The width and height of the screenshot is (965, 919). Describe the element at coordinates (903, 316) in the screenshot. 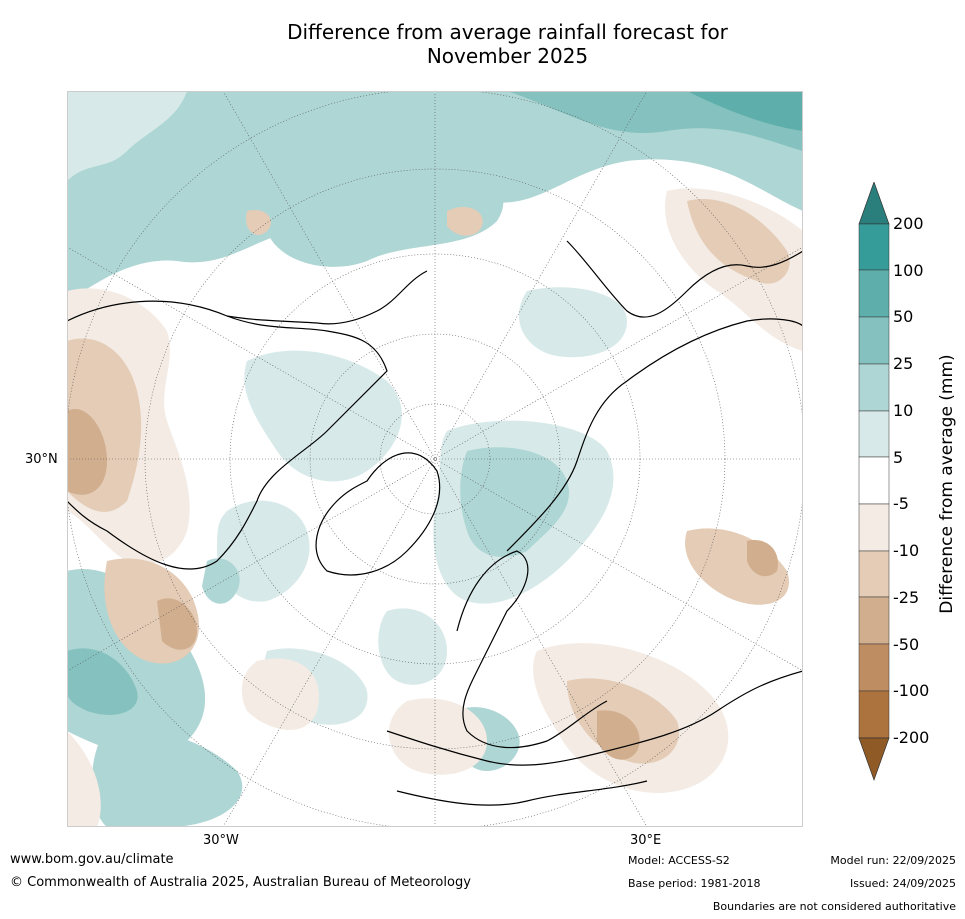

I see `colorbar-tick: 50` at that location.